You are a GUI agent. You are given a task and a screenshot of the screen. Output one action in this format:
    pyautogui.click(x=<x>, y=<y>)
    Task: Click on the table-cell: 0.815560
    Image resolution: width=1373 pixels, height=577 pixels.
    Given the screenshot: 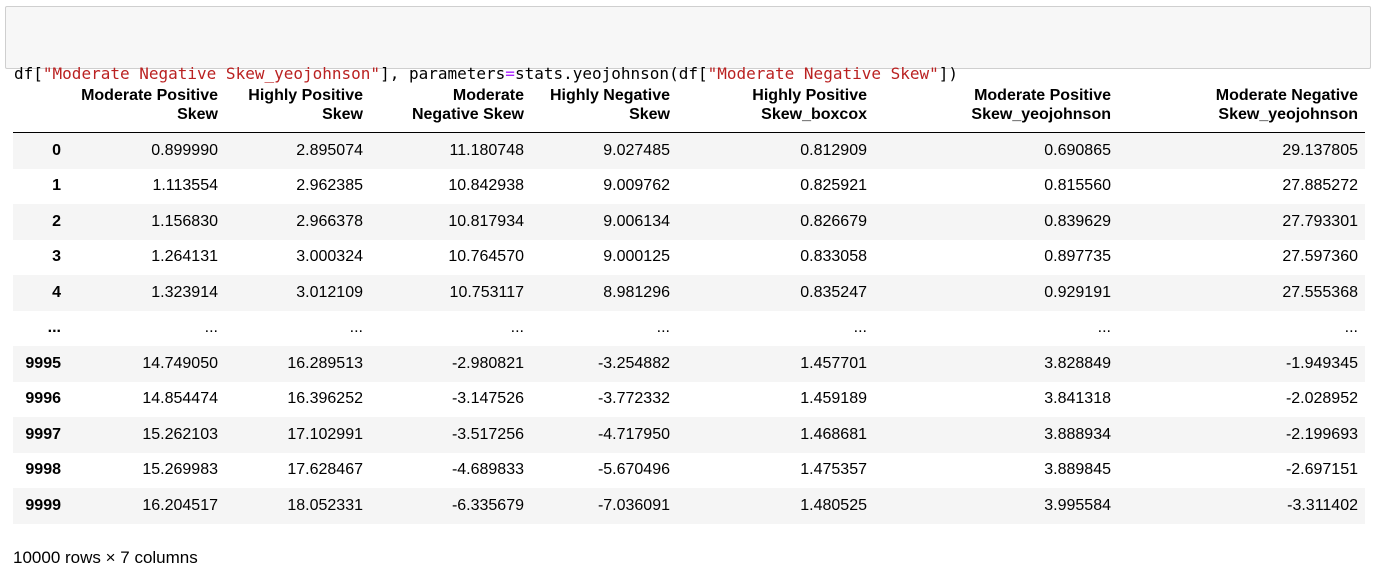 What is the action you would take?
    pyautogui.click(x=1077, y=186)
    